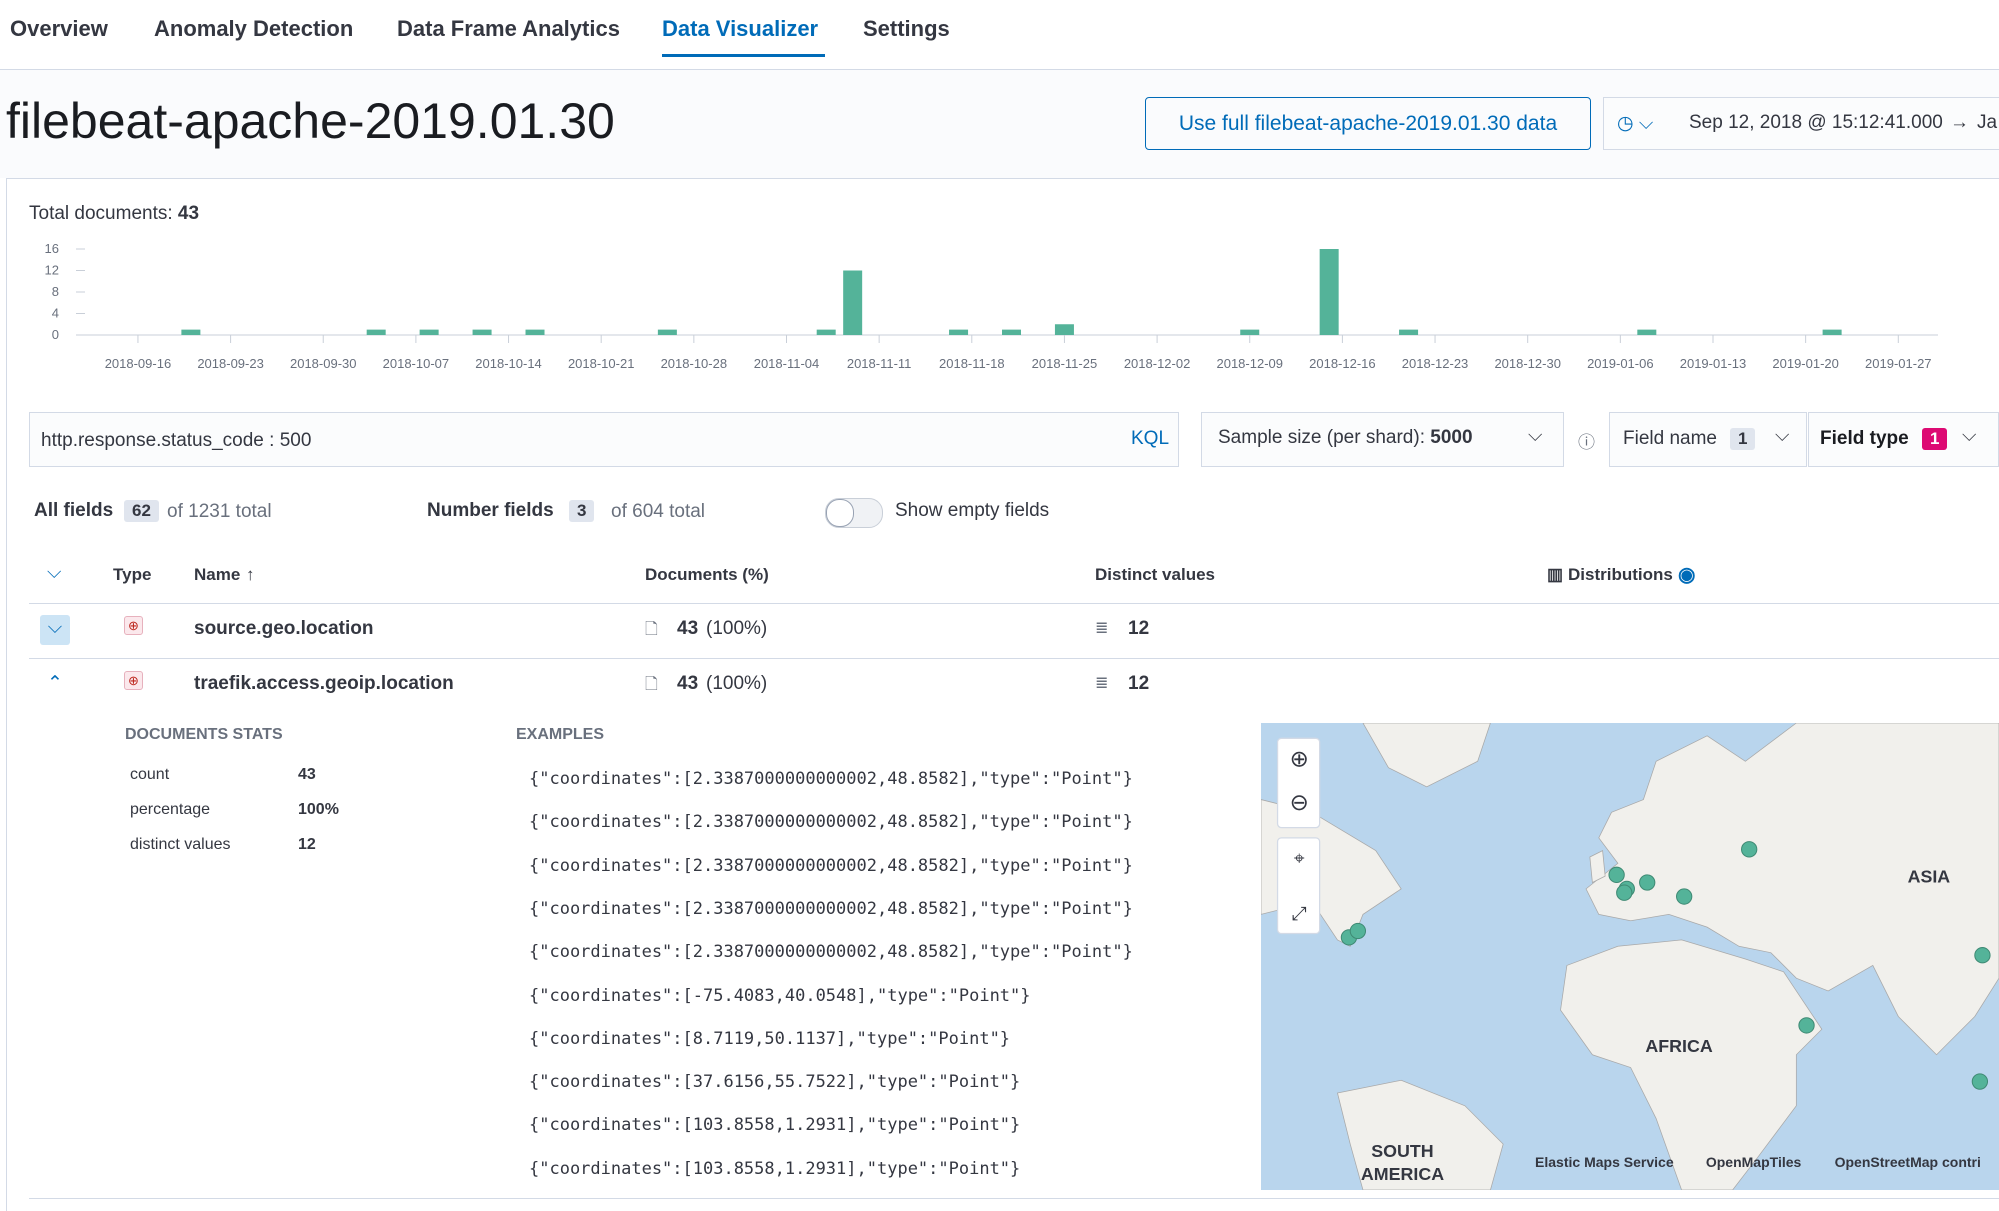  I want to click on eye-icon: ◉, so click(1687, 575).